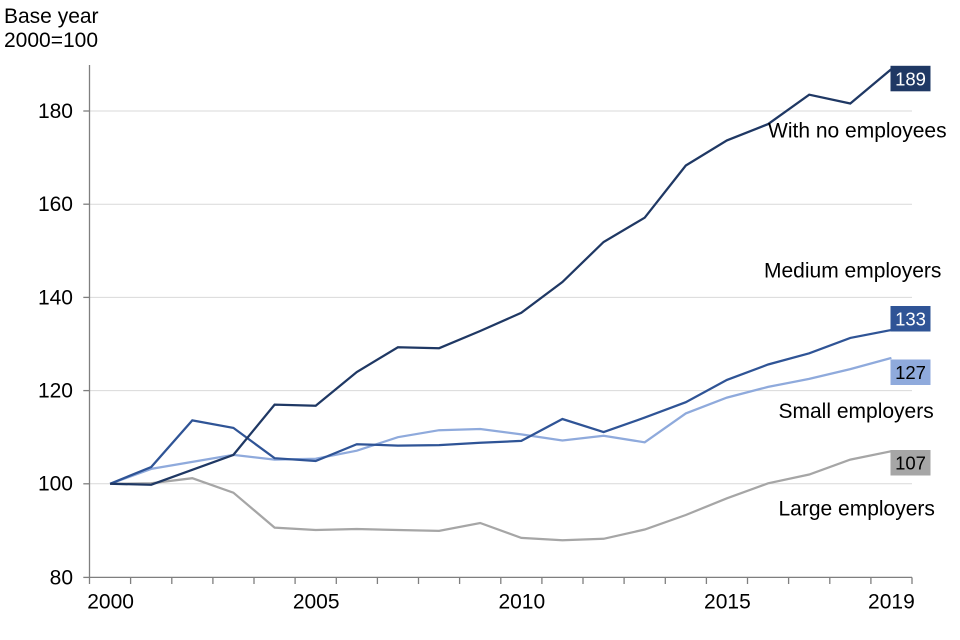  Describe the element at coordinates (856, 411) in the screenshot. I see `svg-text: Small employers` at that location.